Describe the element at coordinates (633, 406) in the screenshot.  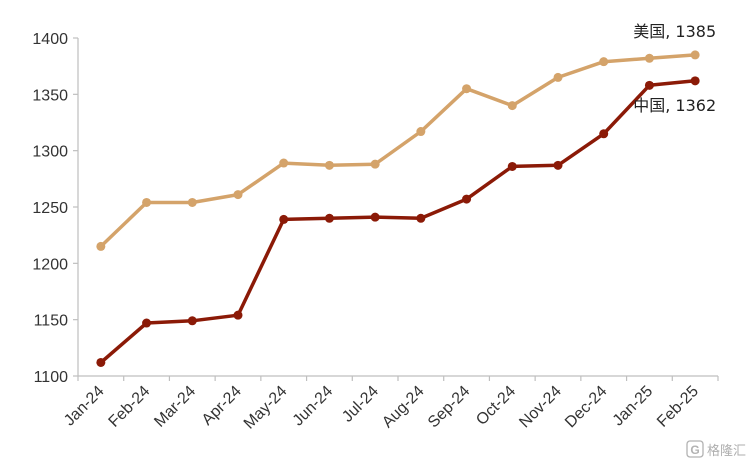
I see `x-tick-label: Jan-25` at that location.